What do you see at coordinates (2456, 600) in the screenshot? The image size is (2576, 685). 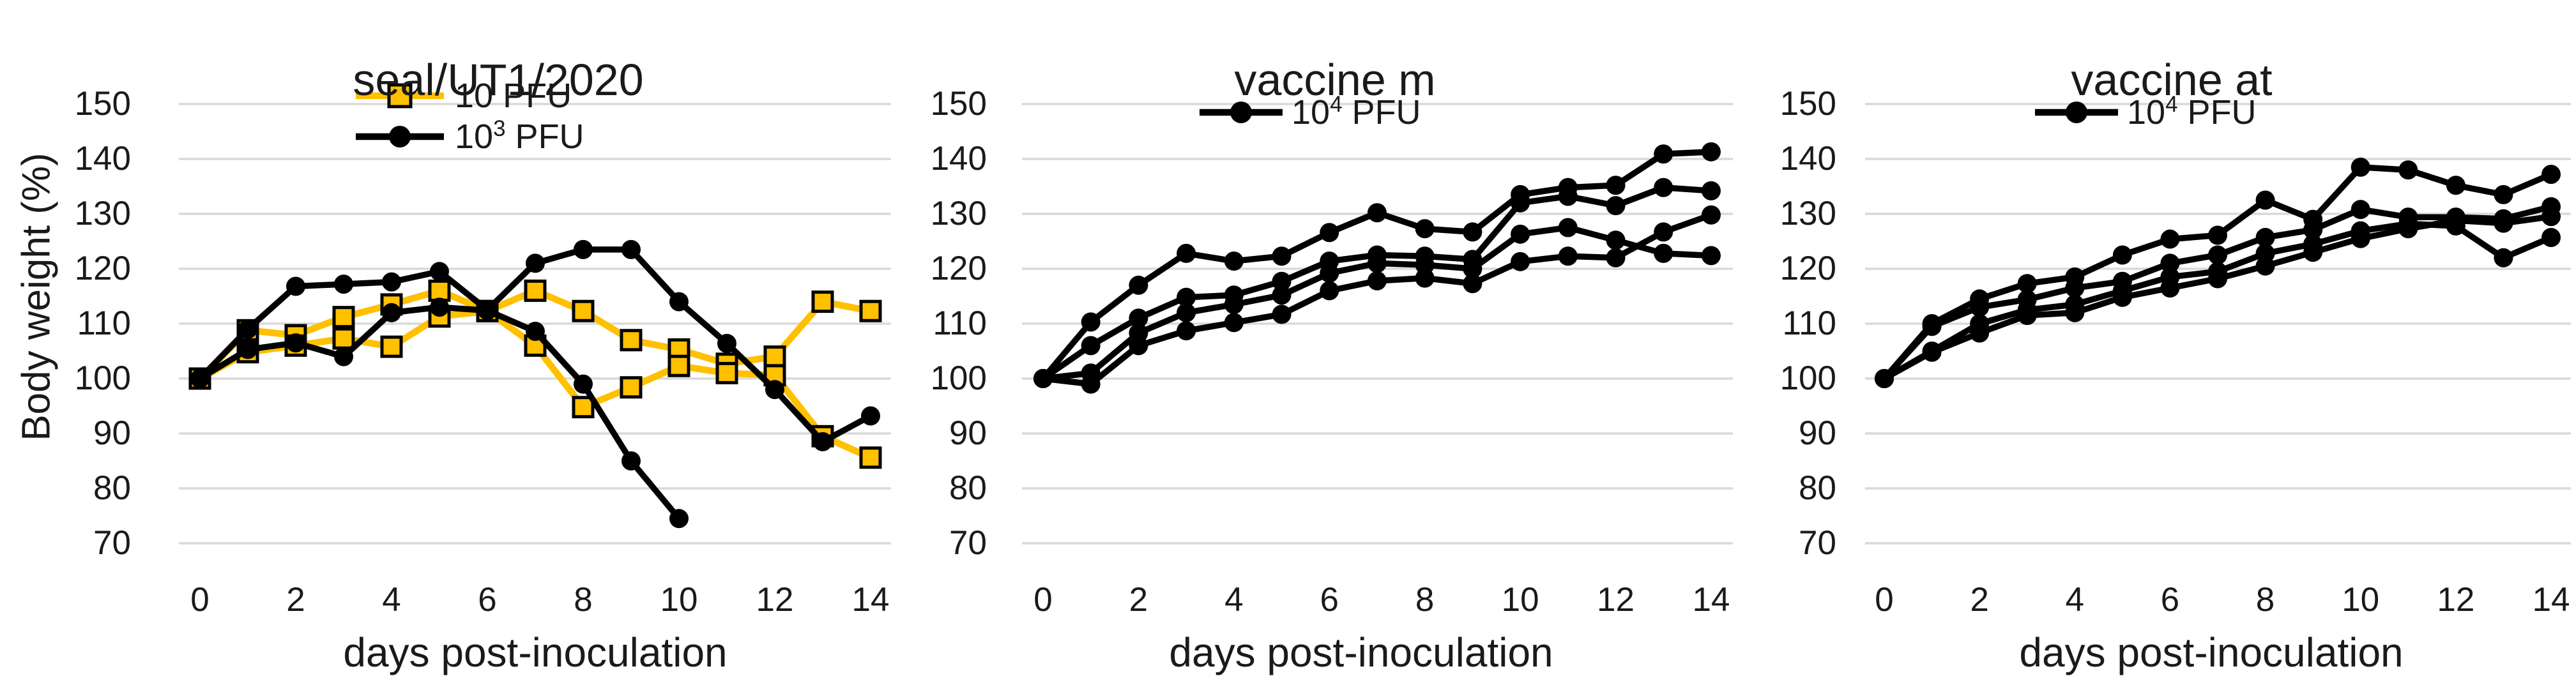 I see `chart3-x-tick-12: 12` at bounding box center [2456, 600].